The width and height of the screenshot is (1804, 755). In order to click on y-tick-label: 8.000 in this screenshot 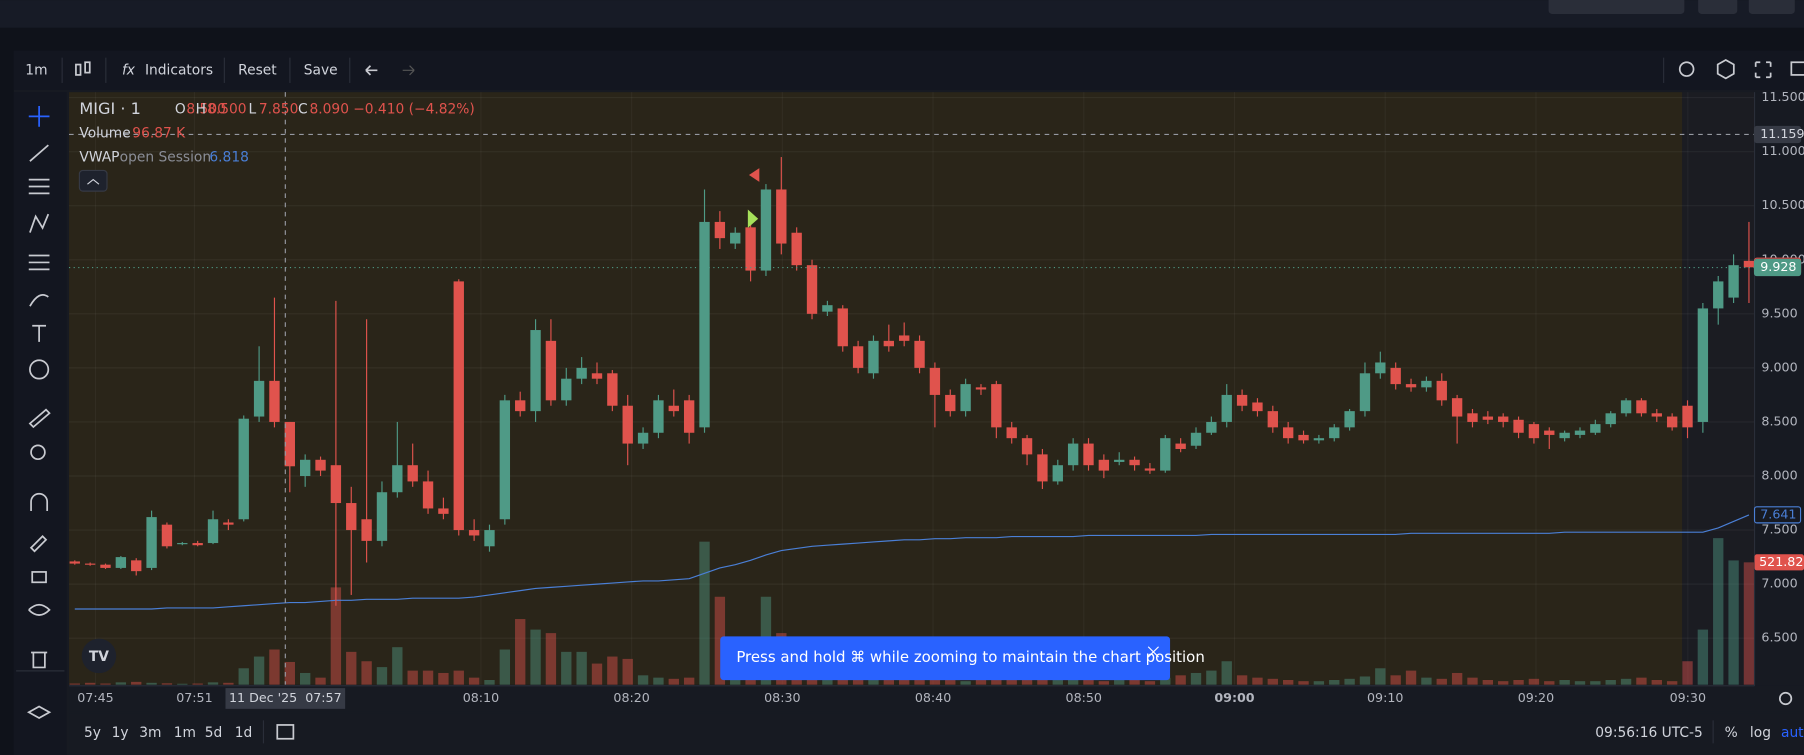, I will do `click(1779, 475)`.